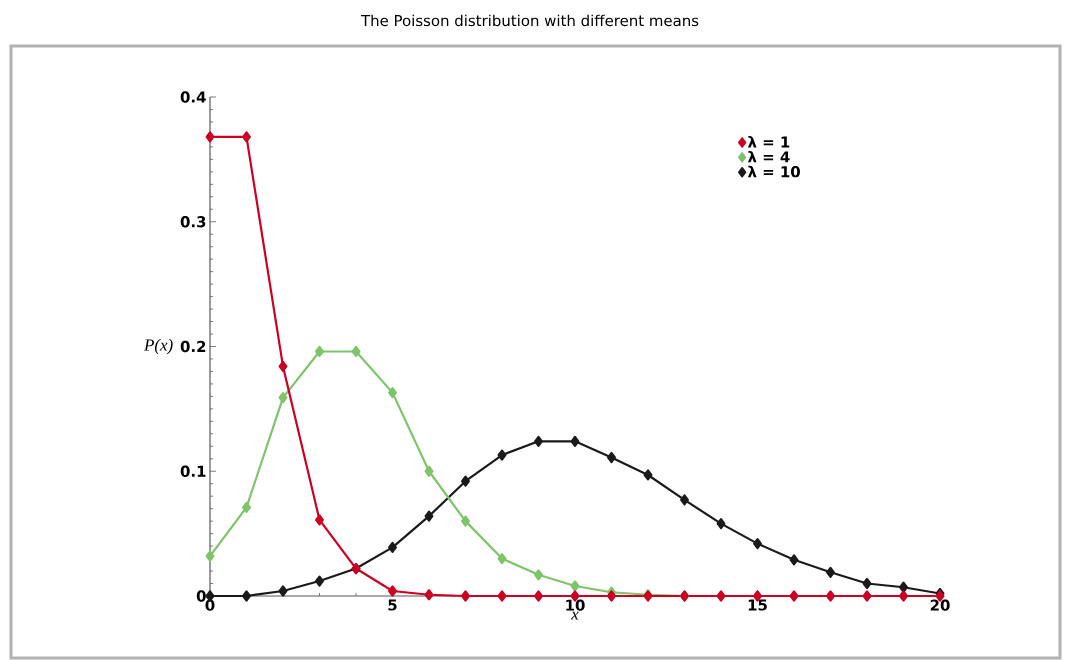 This screenshot has width=1065, height=660. Describe the element at coordinates (201, 596) in the screenshot. I see `y-tick-label: 0` at that location.